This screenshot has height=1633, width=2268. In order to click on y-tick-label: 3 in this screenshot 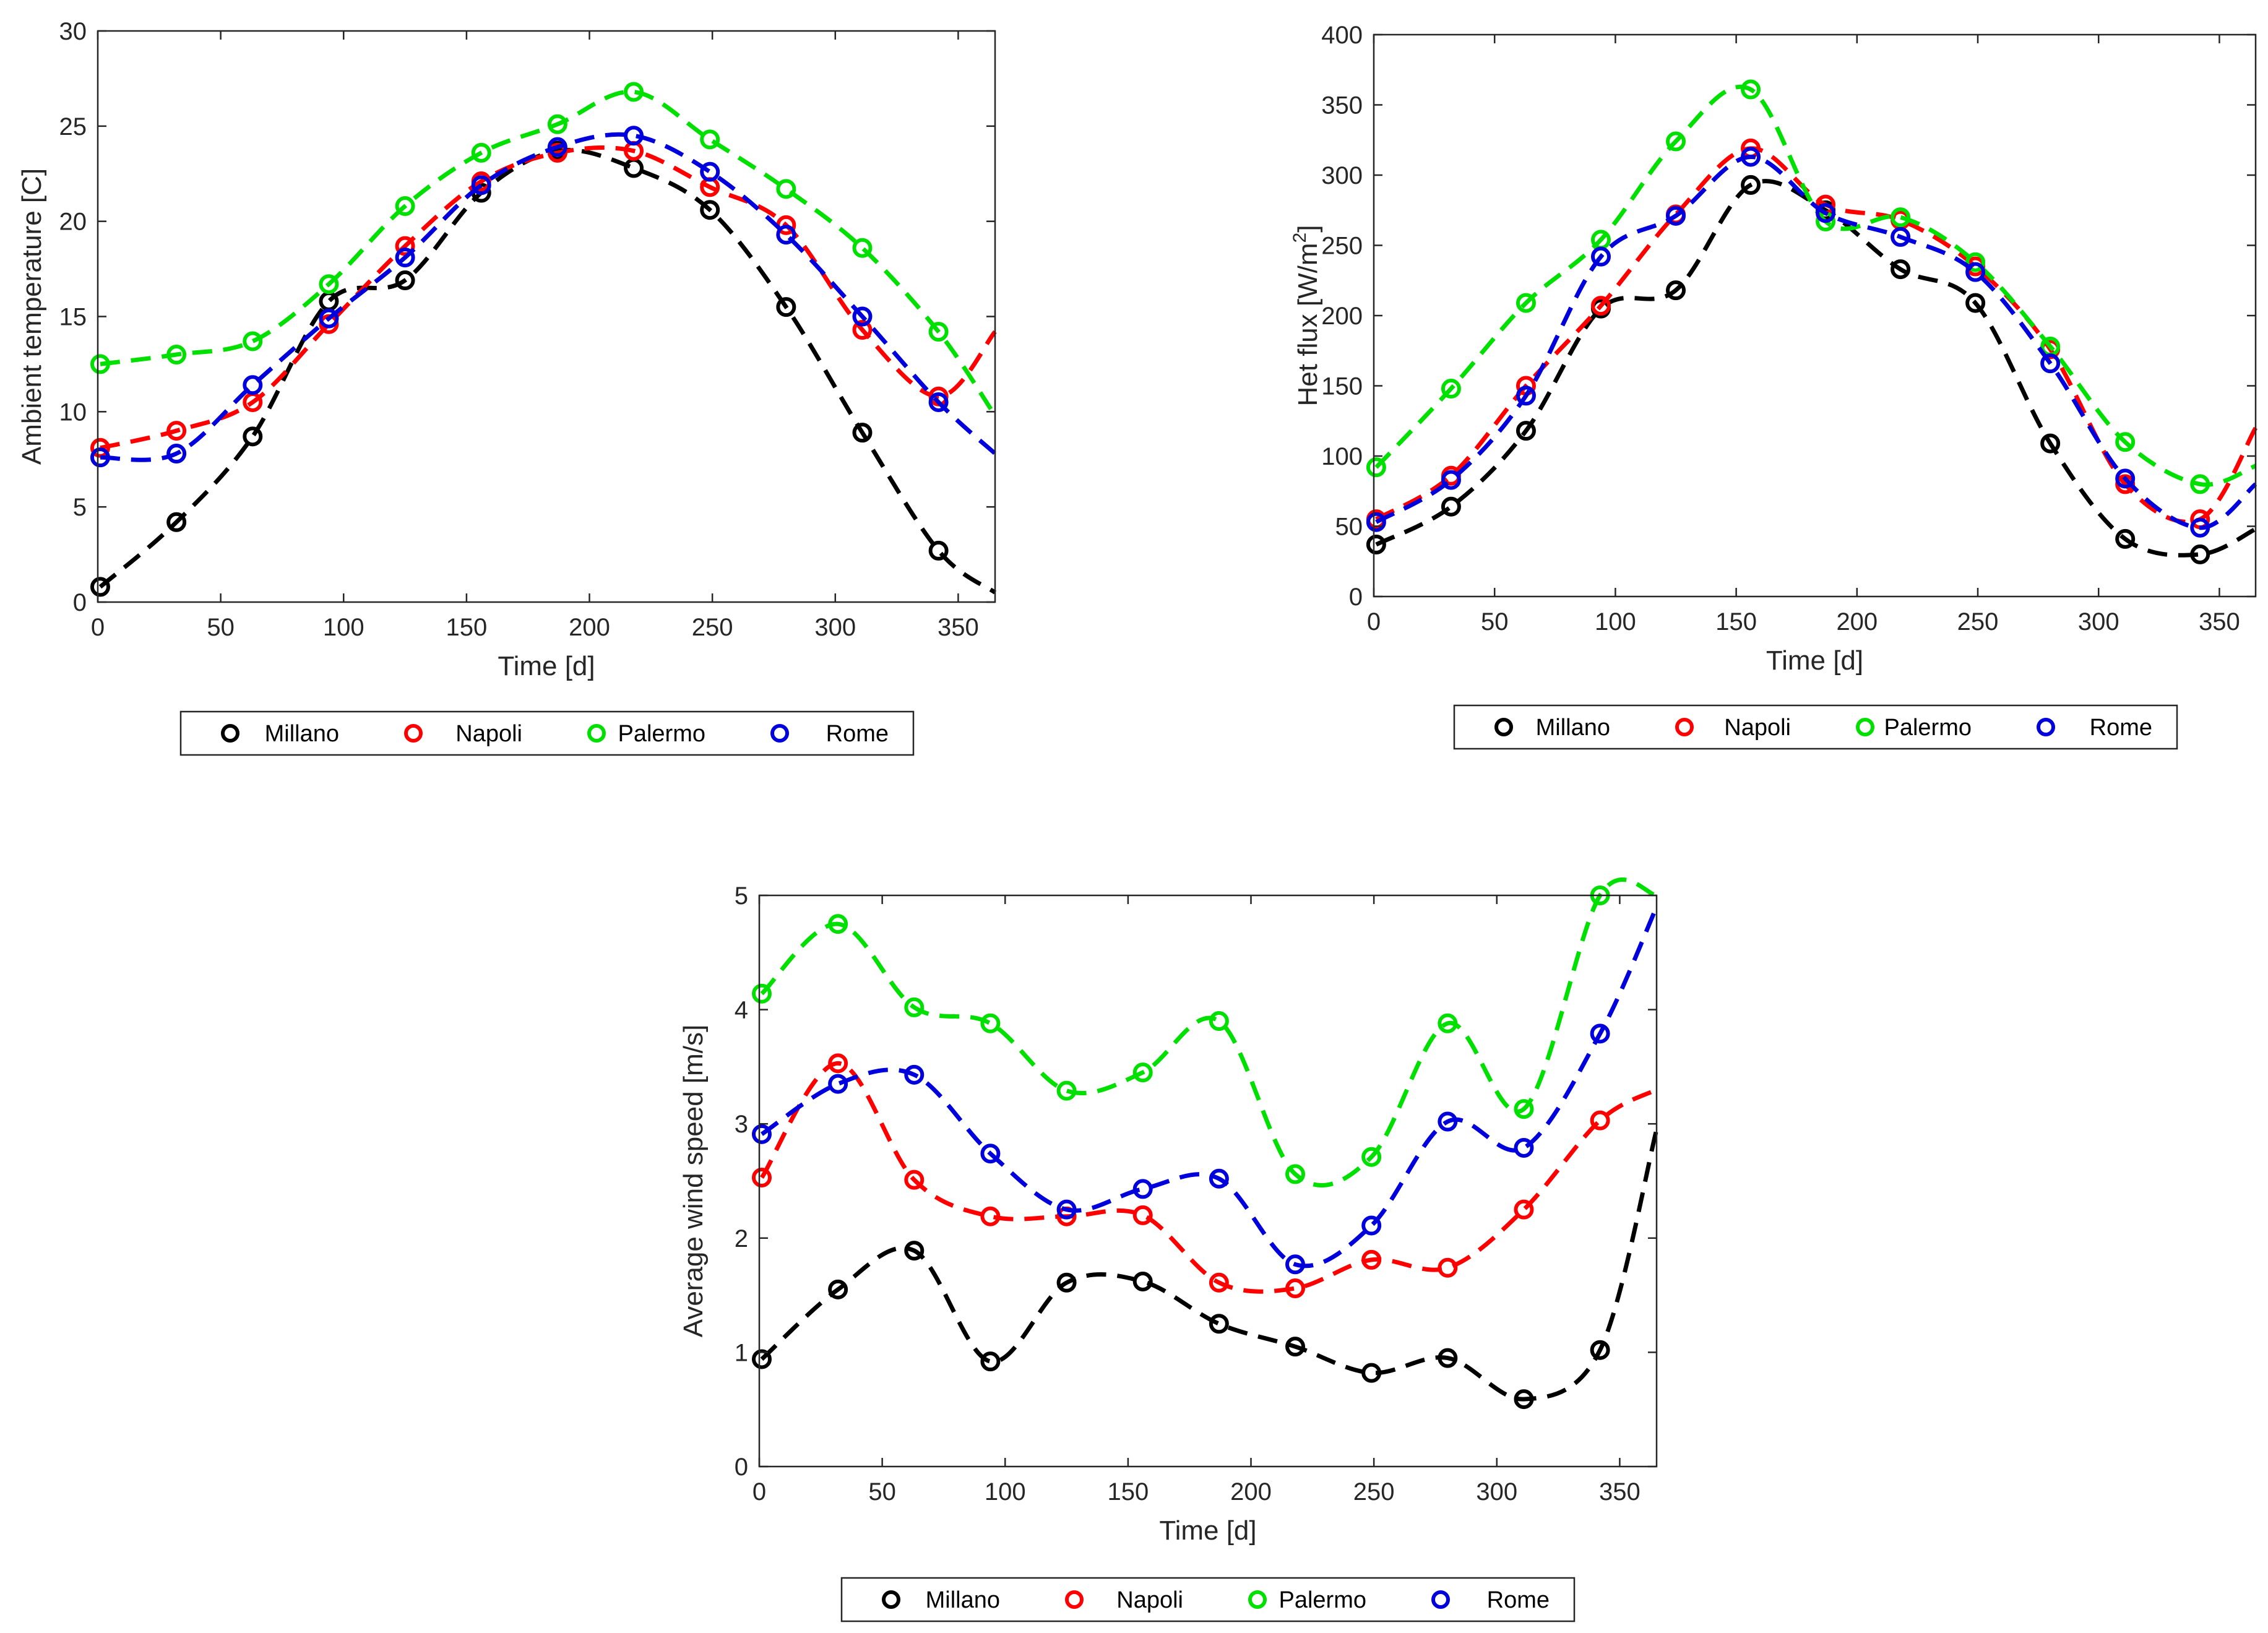, I will do `click(741, 1124)`.